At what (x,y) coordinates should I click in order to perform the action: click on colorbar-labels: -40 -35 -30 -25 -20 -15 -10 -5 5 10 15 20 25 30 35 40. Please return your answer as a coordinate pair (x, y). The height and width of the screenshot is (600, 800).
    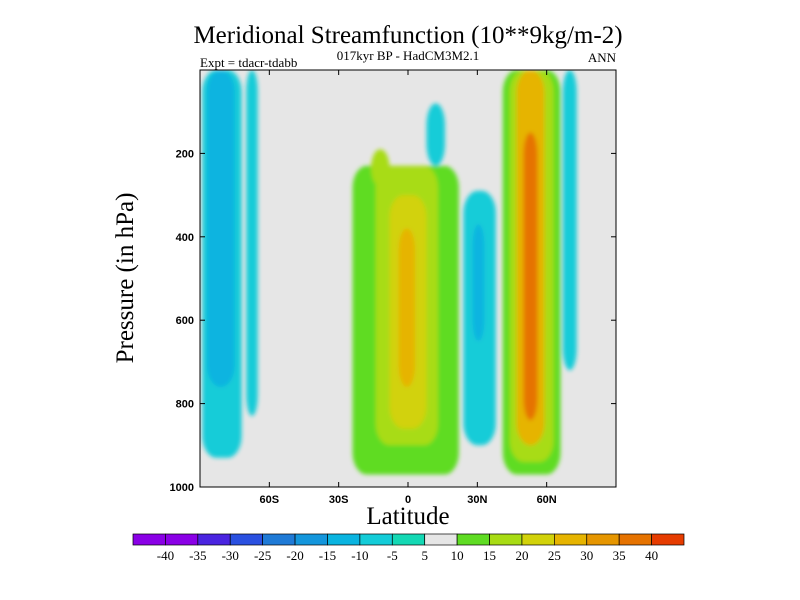
    Looking at the image, I should click on (407, 555).